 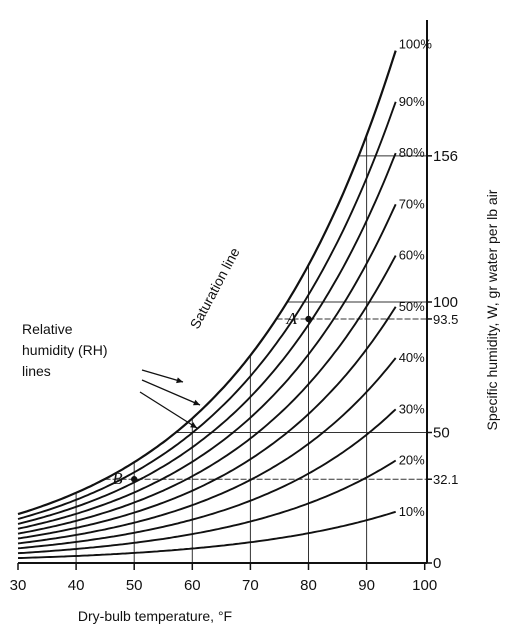 I want to click on x-tick-label-50: 50, so click(x=134, y=585).